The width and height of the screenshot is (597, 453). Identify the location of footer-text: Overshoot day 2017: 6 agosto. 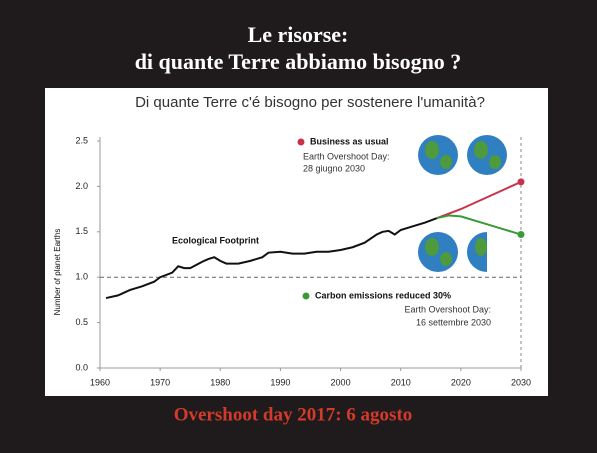
(293, 414).